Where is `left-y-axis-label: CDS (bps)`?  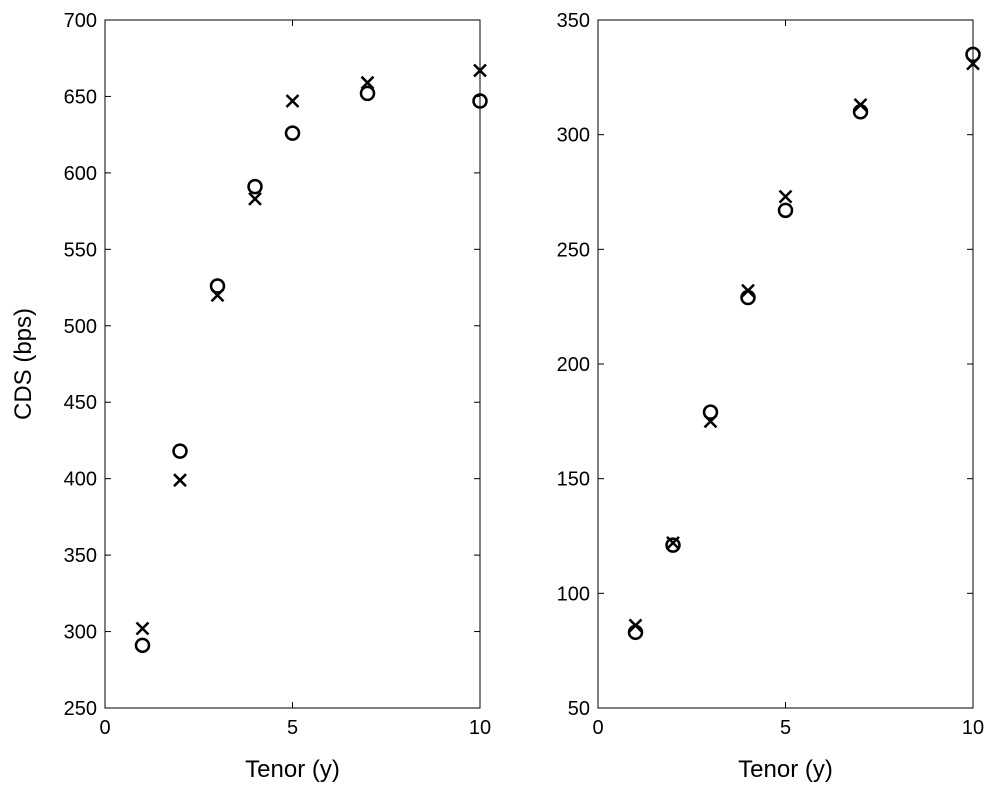
left-y-axis-label: CDS (bps) is located at coordinates (23, 364).